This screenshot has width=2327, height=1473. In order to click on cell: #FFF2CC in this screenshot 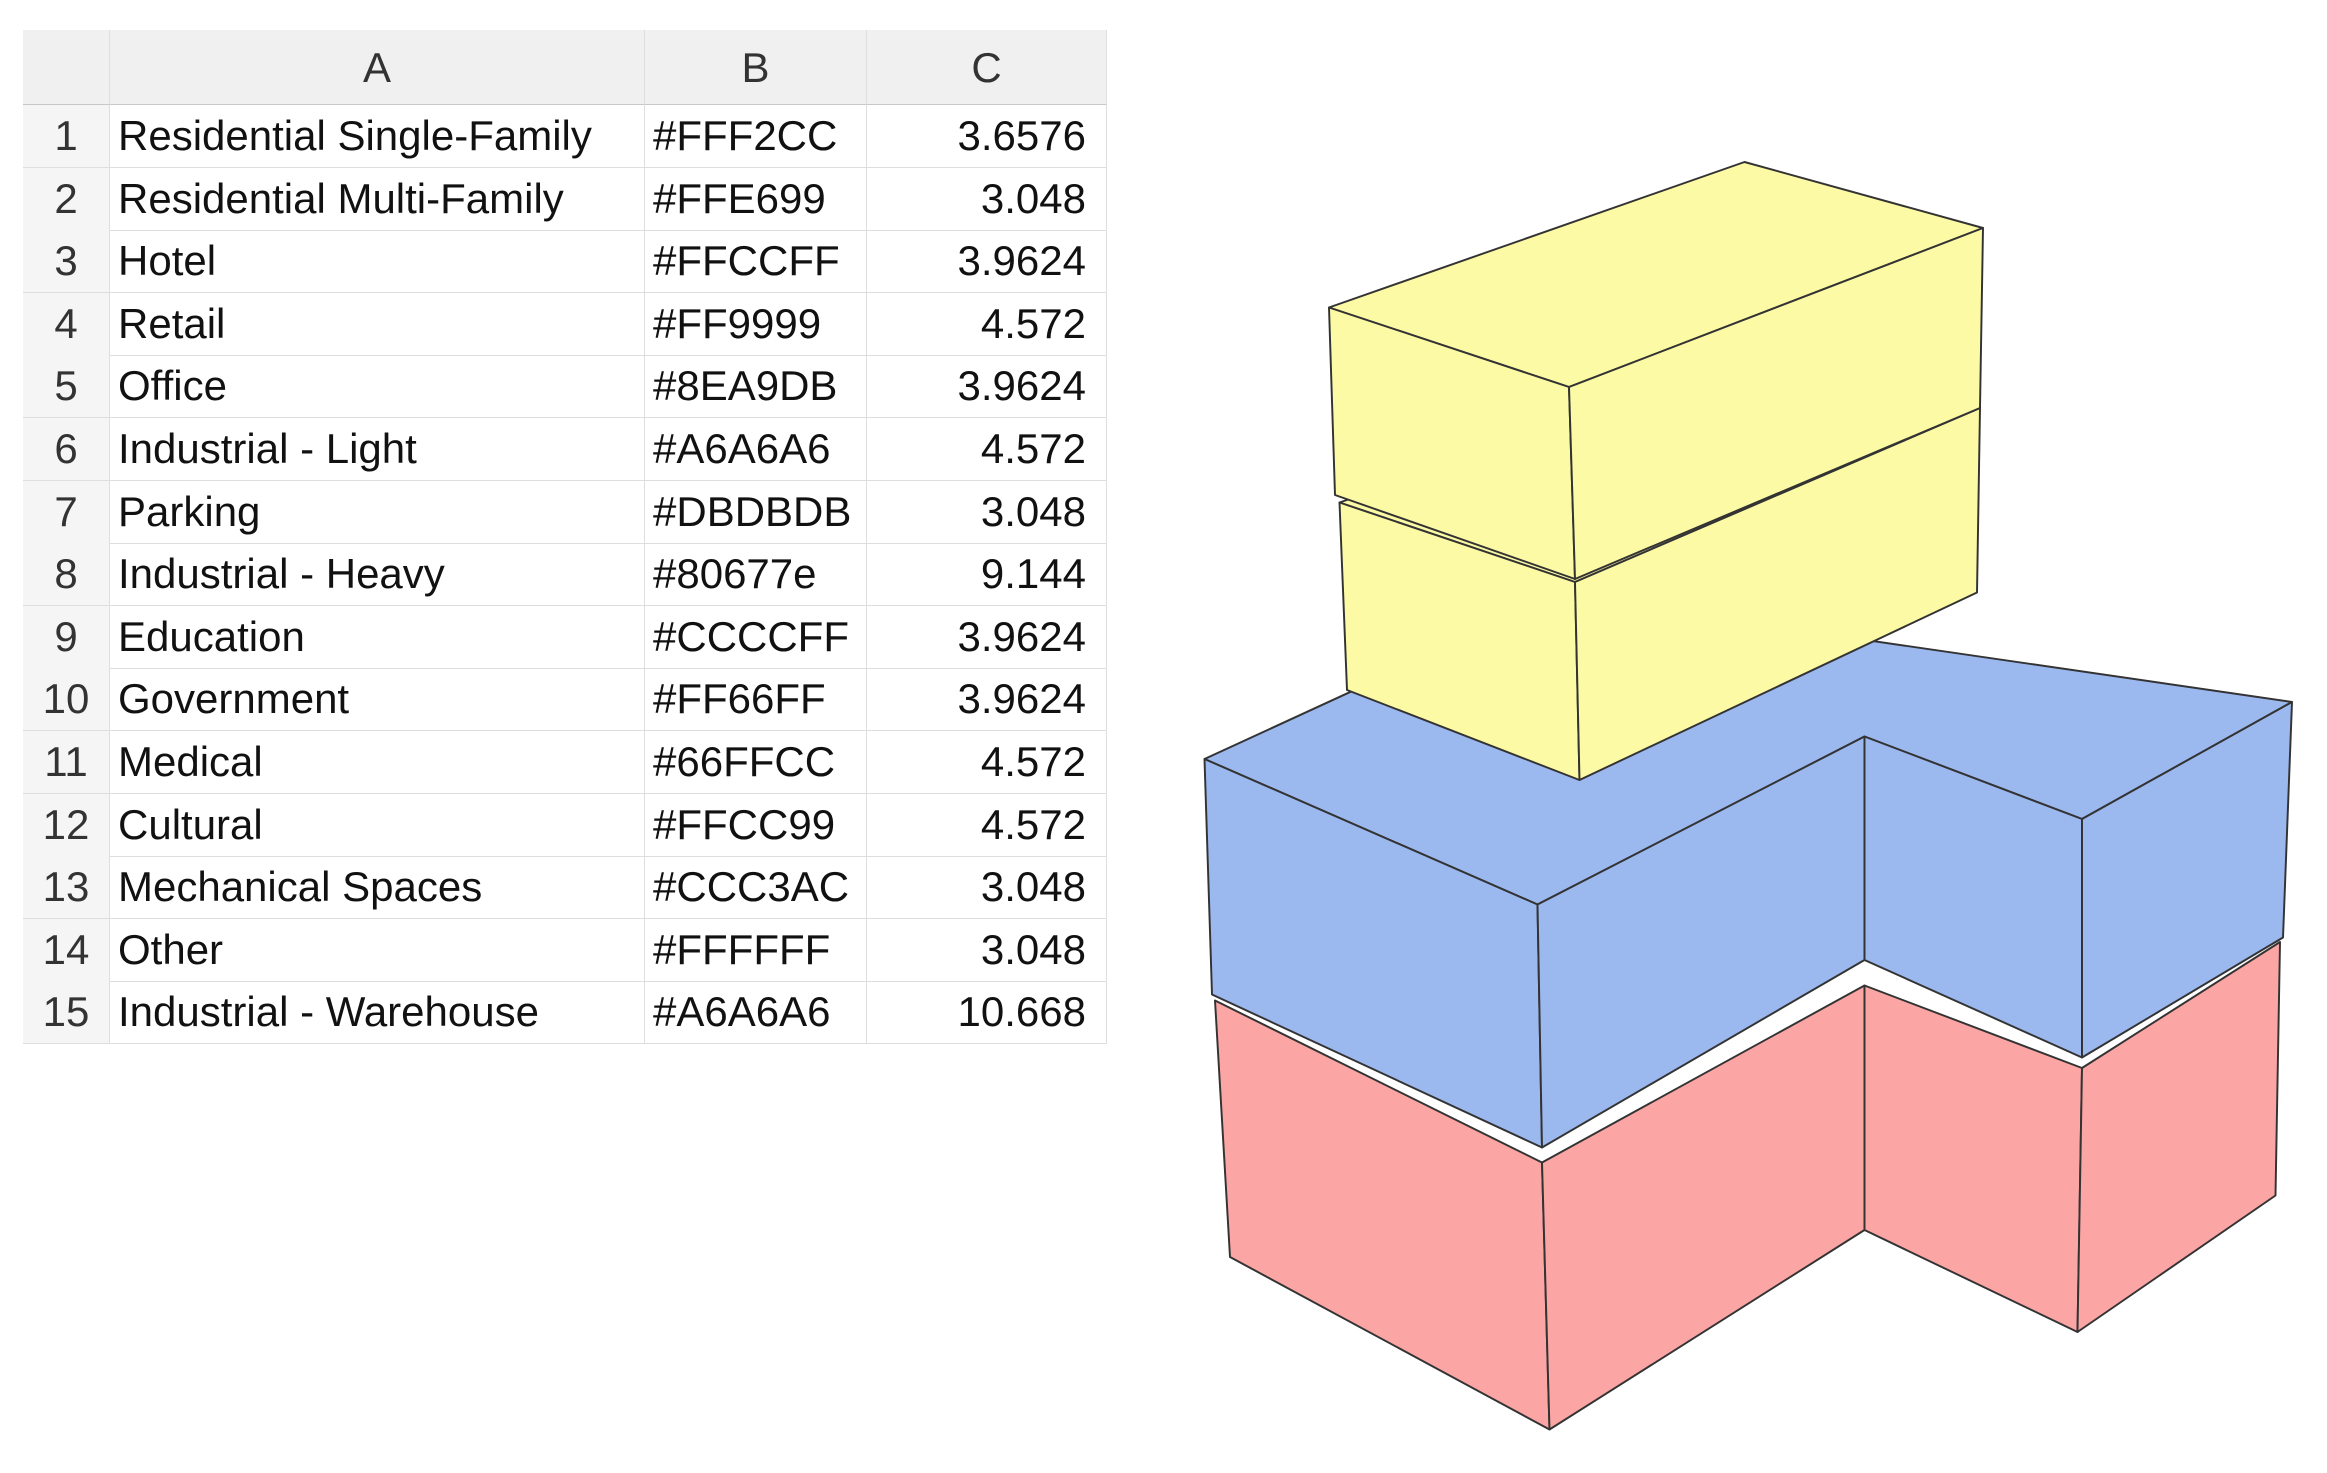, I will do `click(756, 136)`.